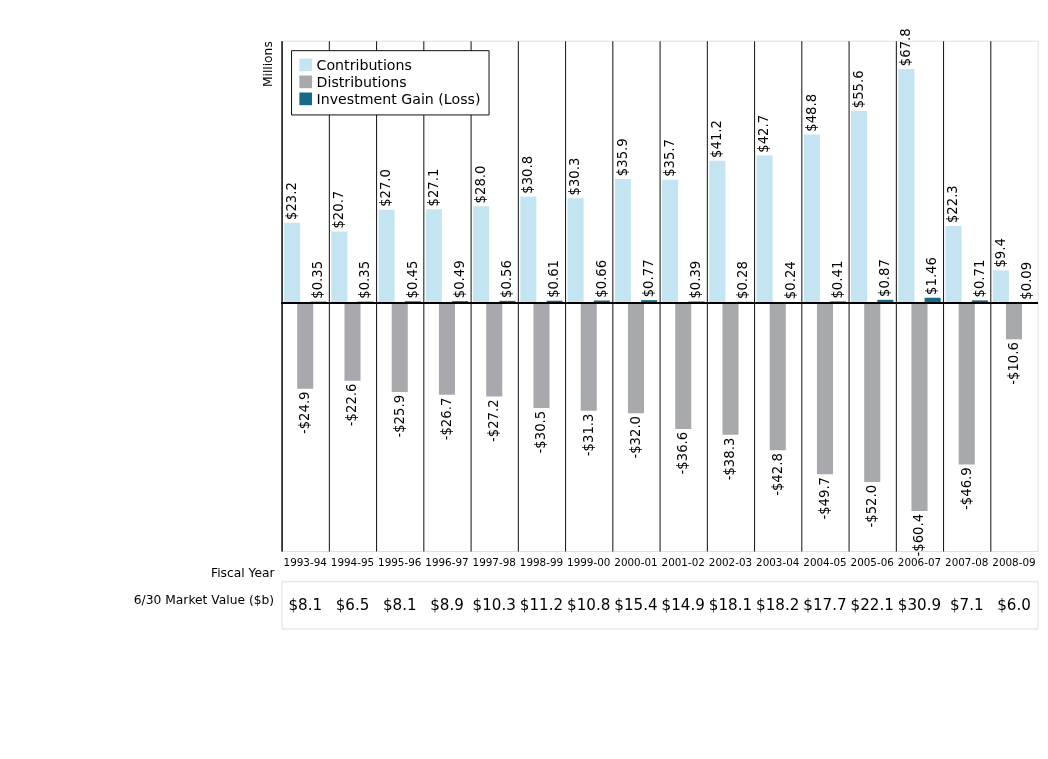 The image size is (1048, 759). Describe the element at coordinates (872, 506) in the screenshot. I see `data-label: -$52.0` at that location.